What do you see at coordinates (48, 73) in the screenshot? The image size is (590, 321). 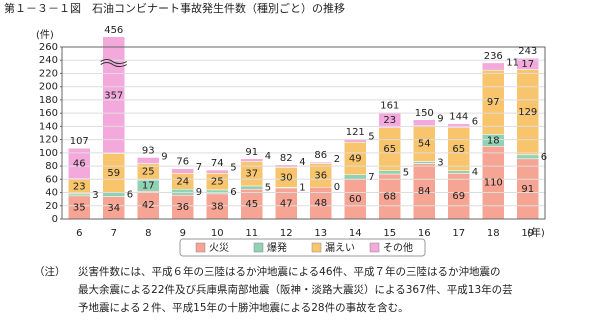 I see `y-tick-label: 220` at bounding box center [48, 73].